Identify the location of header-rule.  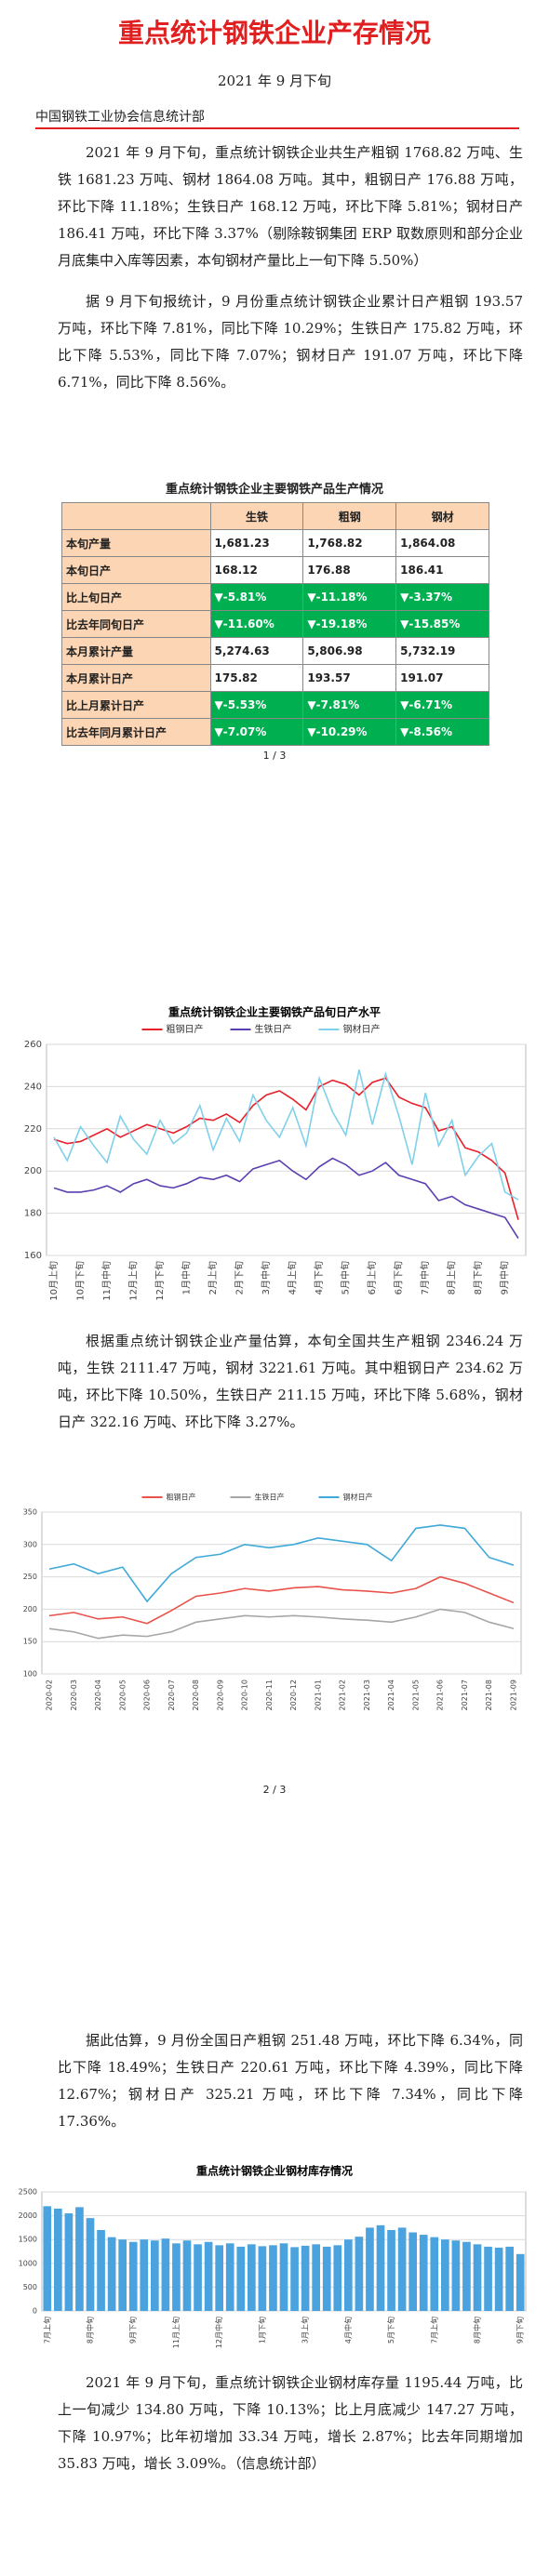
(277, 128).